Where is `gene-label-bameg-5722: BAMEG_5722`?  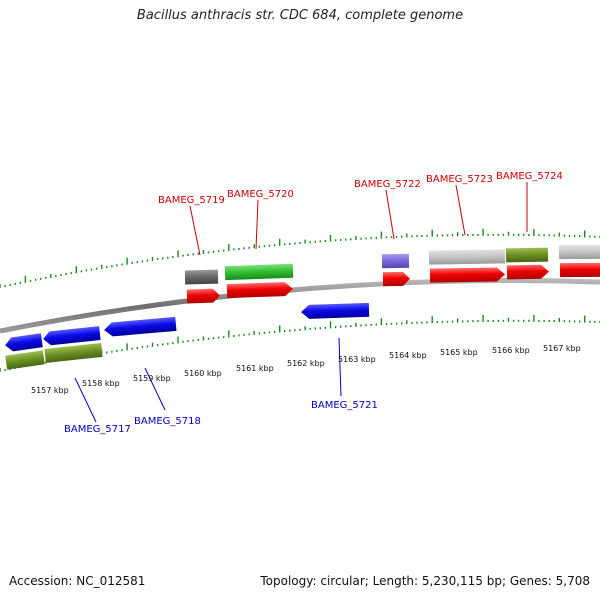
gene-label-bameg-5722: BAMEG_5722 is located at coordinates (387, 184).